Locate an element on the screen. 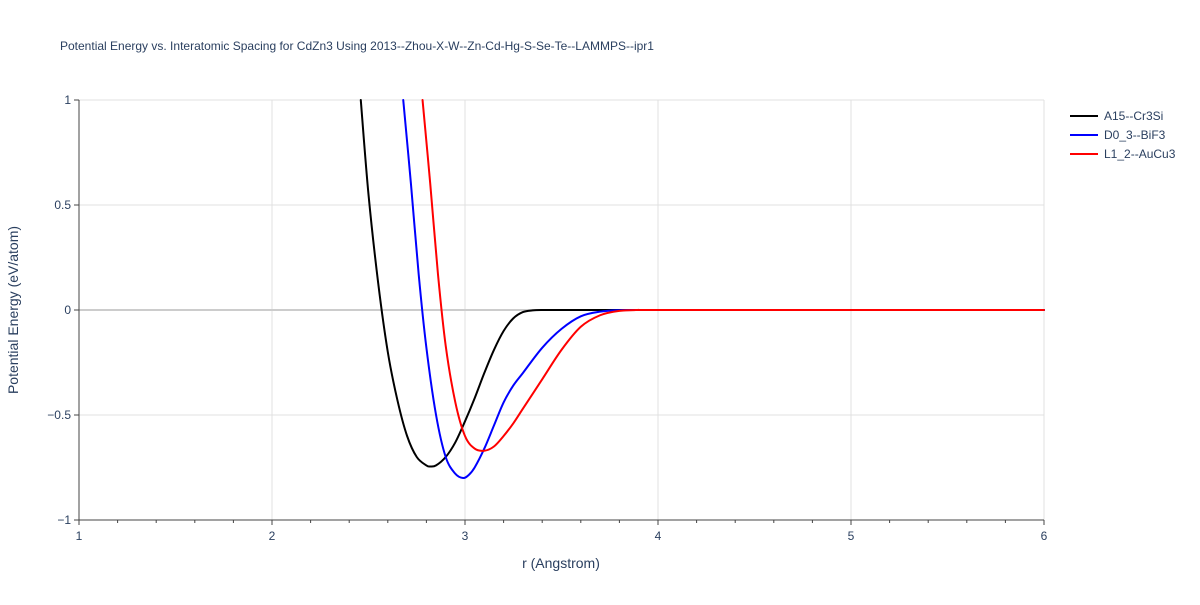  legend-label: L1_2--AuCu3 is located at coordinates (1140, 154).